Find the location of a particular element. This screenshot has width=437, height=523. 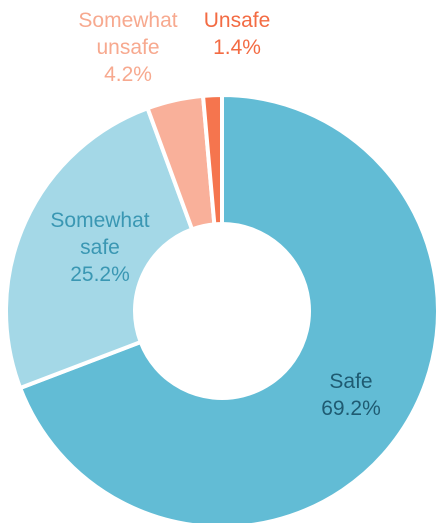

slice-value-label: 1.4% is located at coordinates (237, 47).